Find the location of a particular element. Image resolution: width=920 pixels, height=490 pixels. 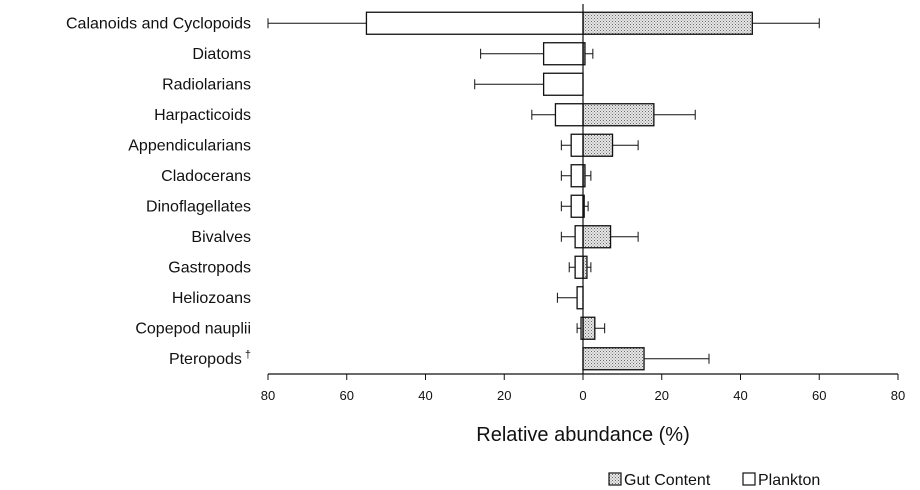

category-label: Dinoflagellates is located at coordinates (198, 206).